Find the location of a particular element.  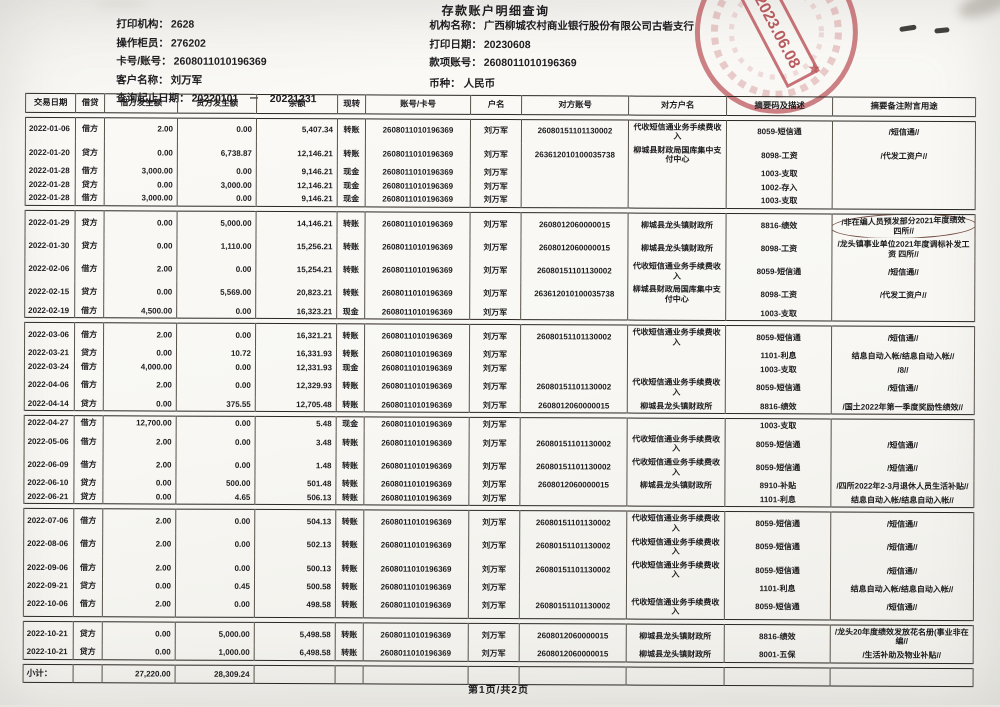

header-field: 卡号/账号：2608011010196369 is located at coordinates (216, 62).